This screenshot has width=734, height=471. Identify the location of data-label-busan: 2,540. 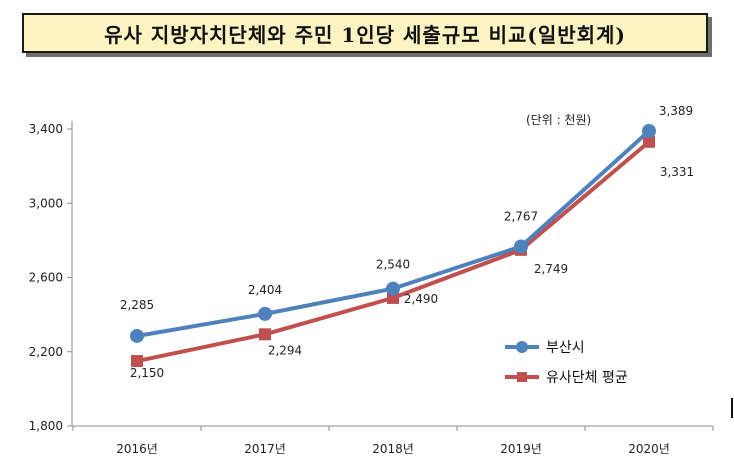
(393, 265).